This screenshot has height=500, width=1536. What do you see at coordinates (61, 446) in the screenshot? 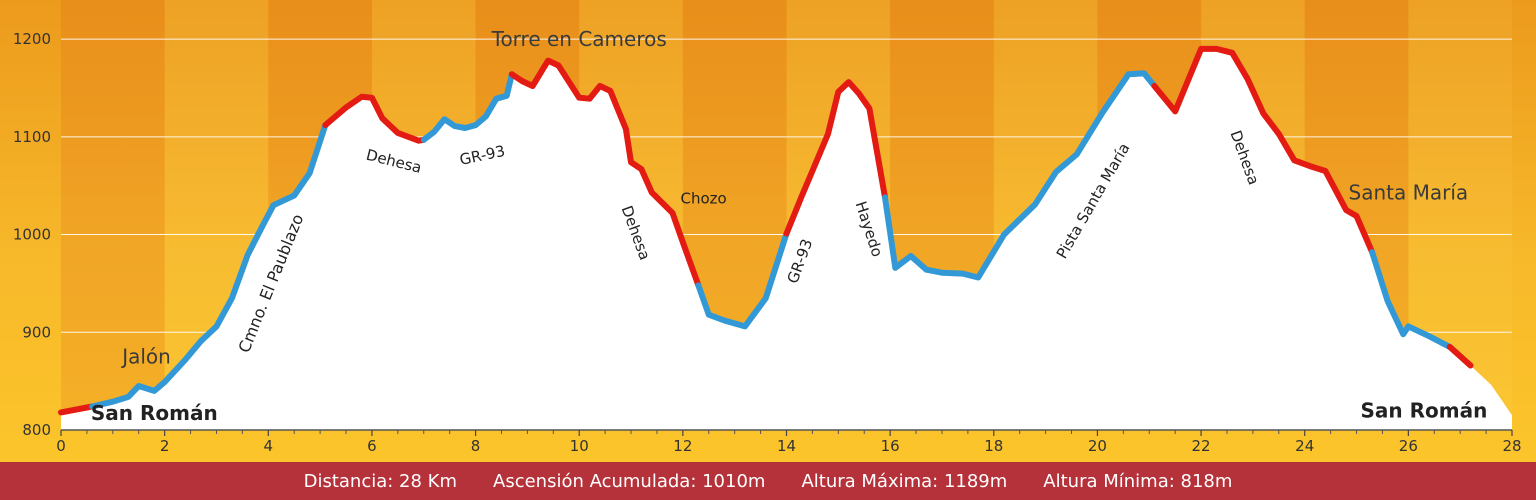
I see `x-tick-label: 0` at bounding box center [61, 446].